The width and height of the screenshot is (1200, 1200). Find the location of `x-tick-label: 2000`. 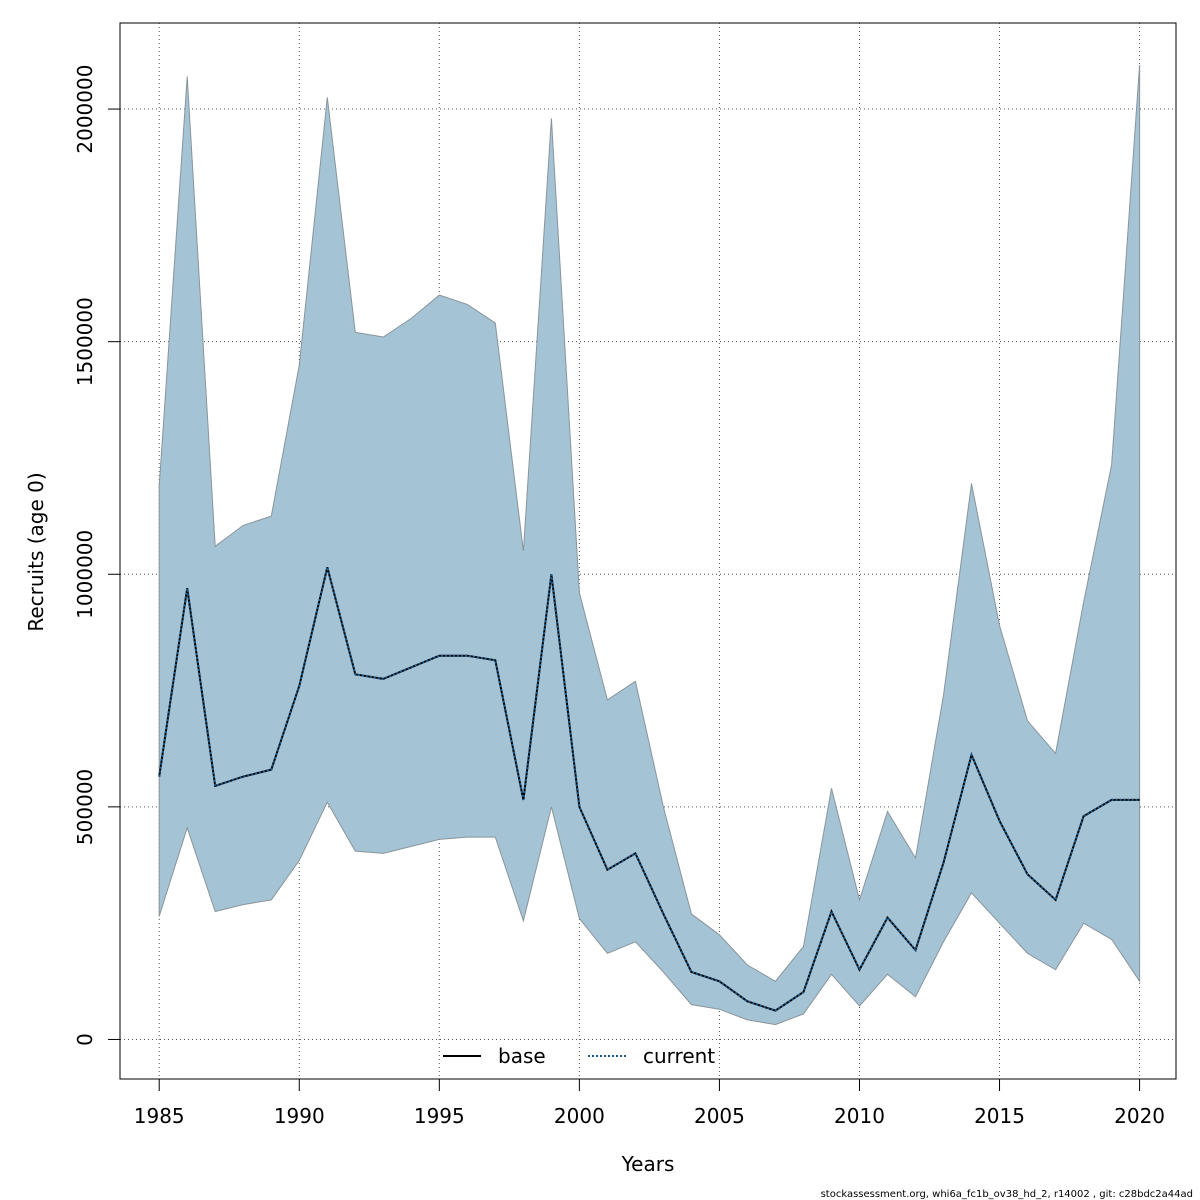

x-tick-label: 2000 is located at coordinates (579, 1116).